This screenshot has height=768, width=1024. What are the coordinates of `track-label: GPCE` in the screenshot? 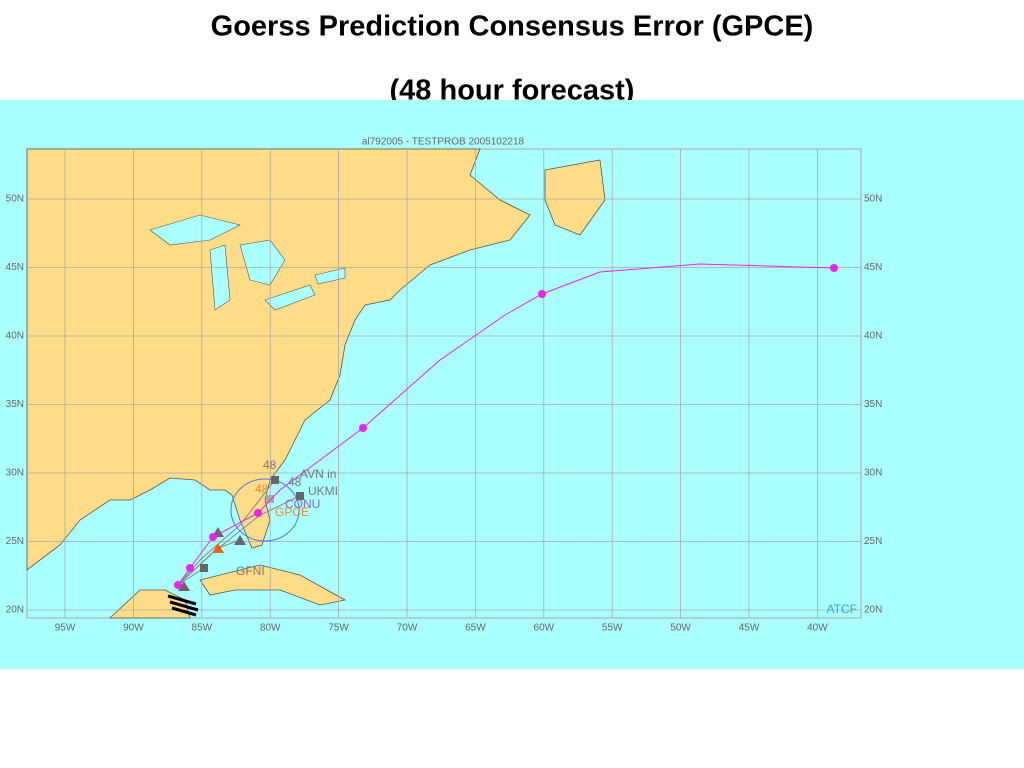 It's located at (292, 512).